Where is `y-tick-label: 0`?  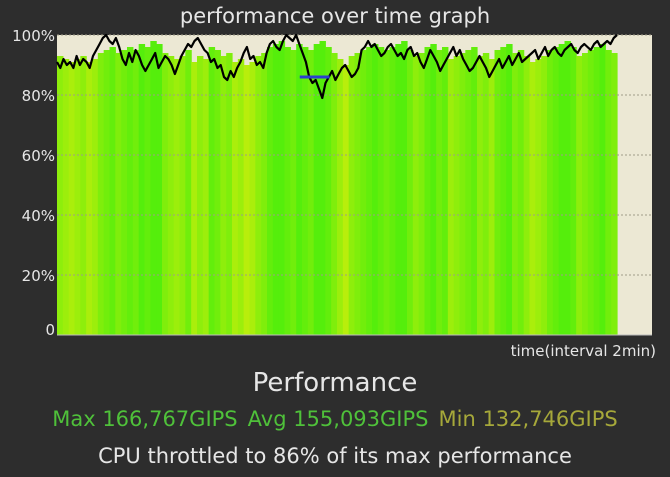 y-tick-label: 0 is located at coordinates (50, 330).